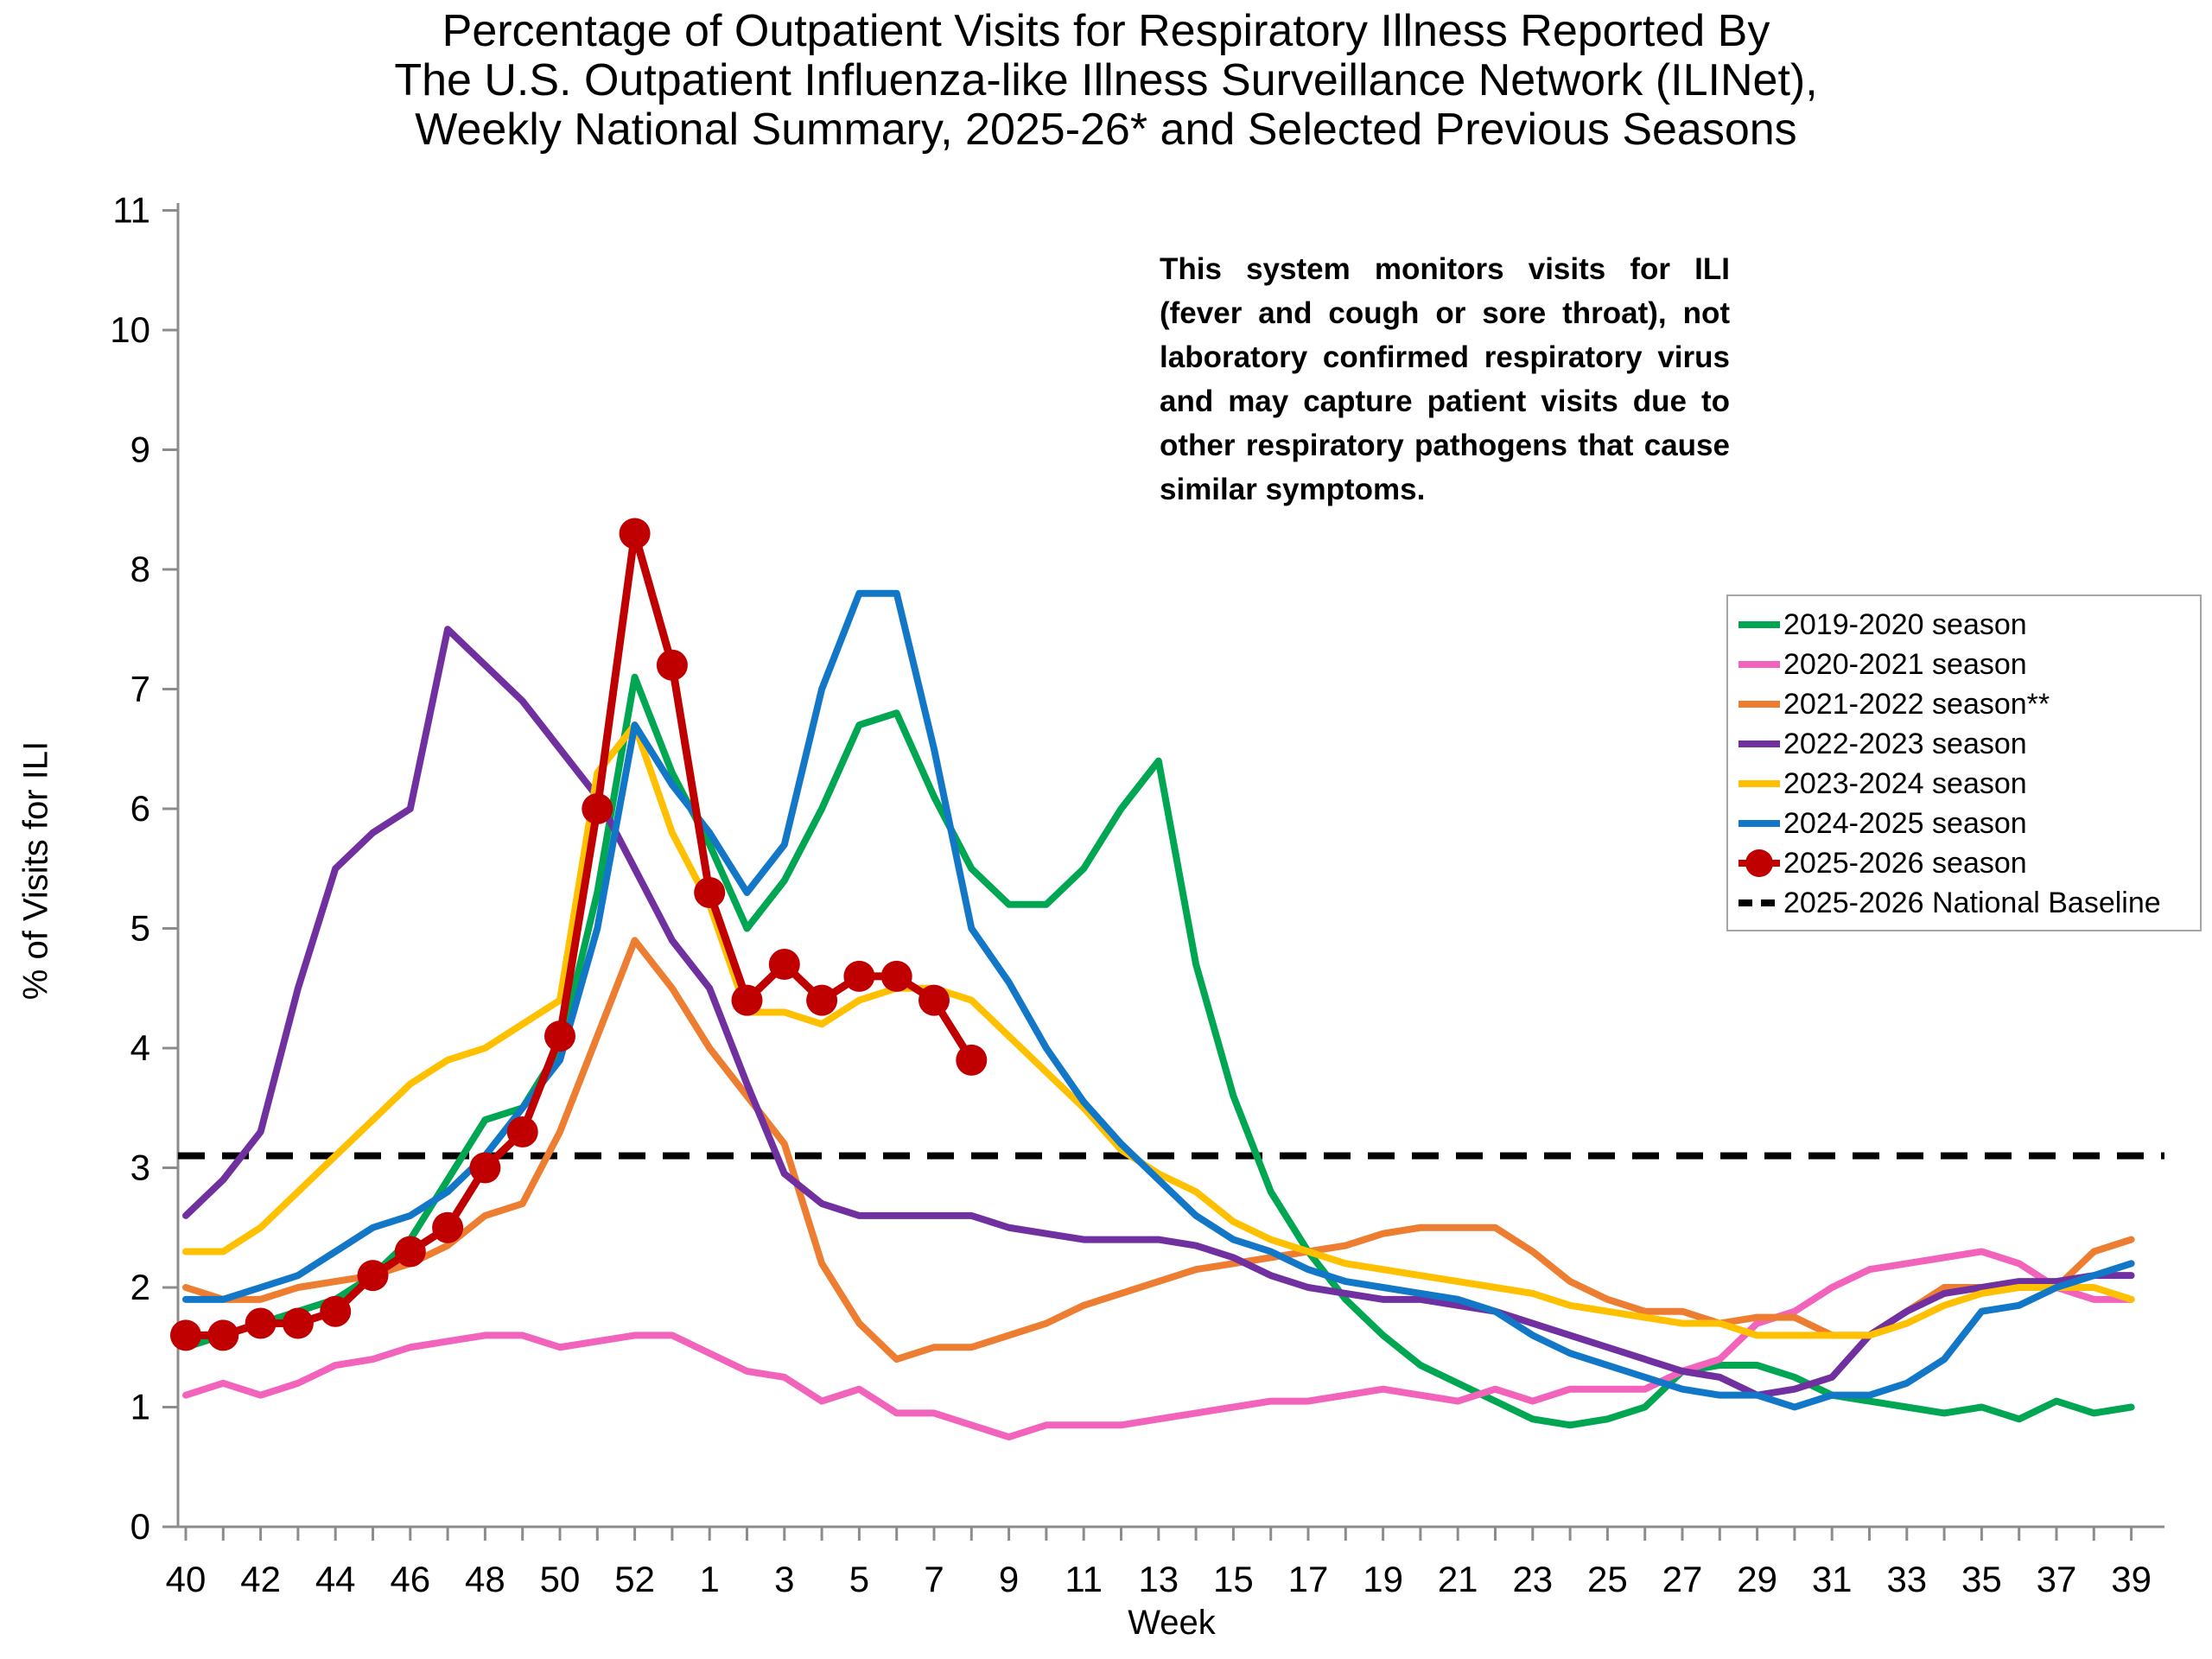  What do you see at coordinates (140, 1167) in the screenshot?
I see `y-tick-label: 3` at bounding box center [140, 1167].